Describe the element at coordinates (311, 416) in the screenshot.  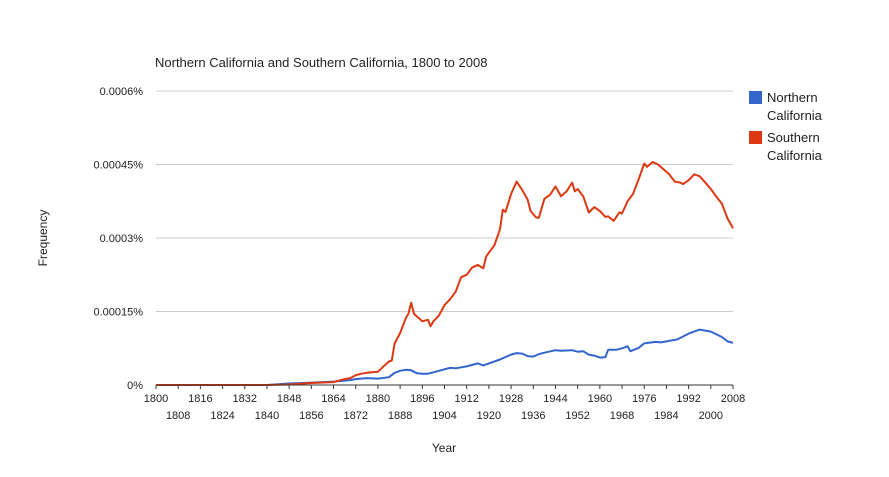
I see `x-tick-label: 1856` at that location.